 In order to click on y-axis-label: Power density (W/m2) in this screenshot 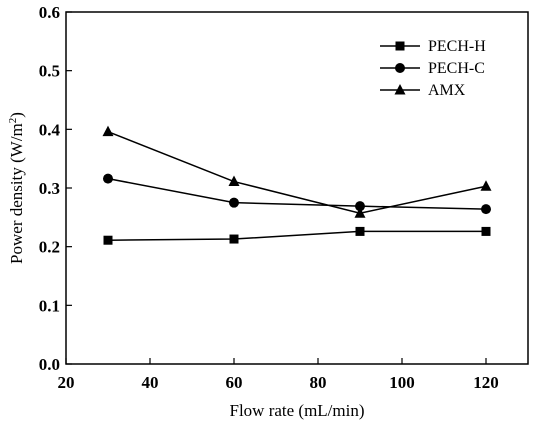, I will do `click(16, 188)`.